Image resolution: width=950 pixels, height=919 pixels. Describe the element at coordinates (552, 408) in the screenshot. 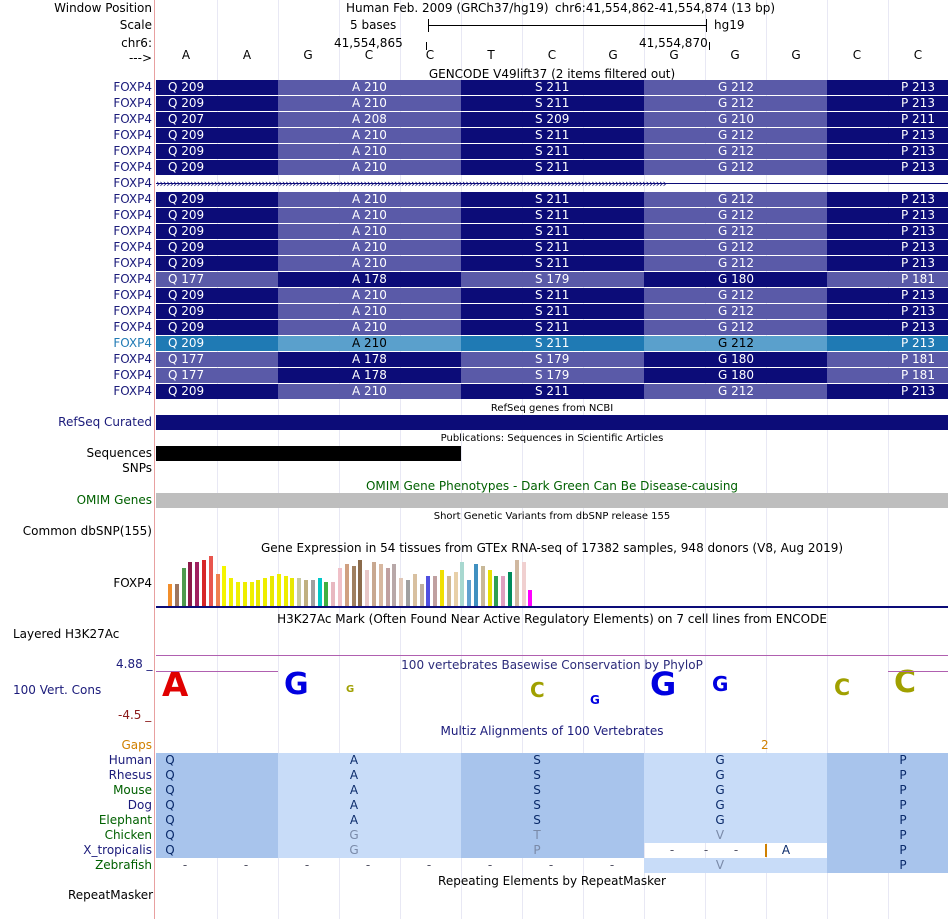

I see `refseq-title: RefSeq genes from NCBI` at that location.